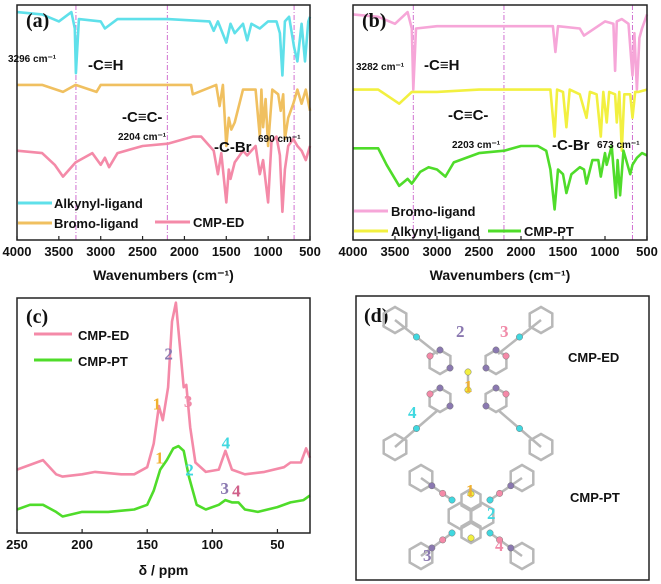  I want to click on legend-label: Bromo-ligand, so click(96, 223).